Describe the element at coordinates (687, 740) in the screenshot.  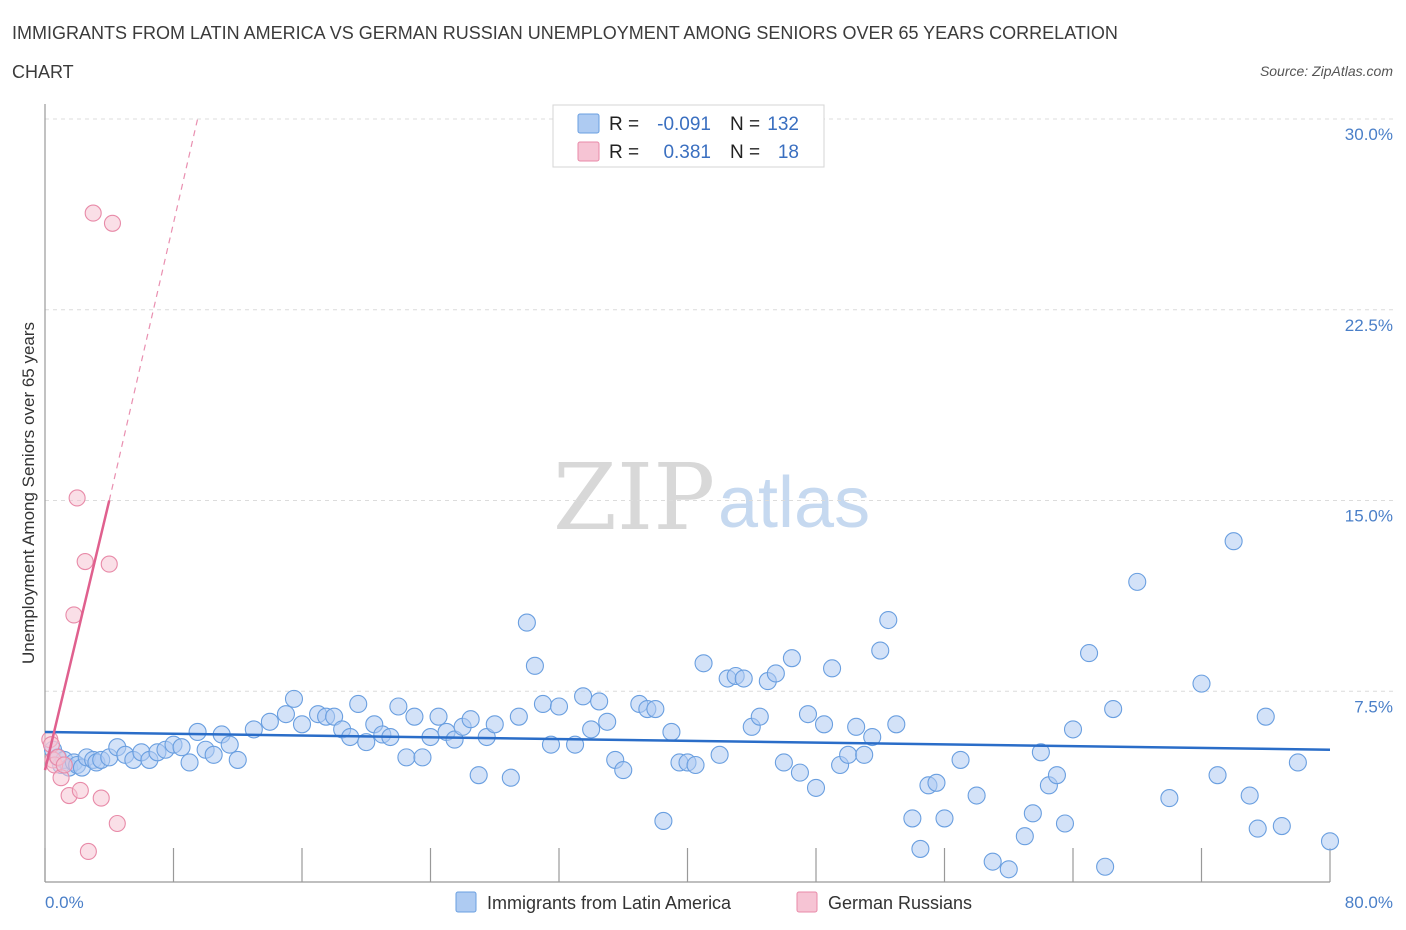
I see `series-0-trend-line` at that location.